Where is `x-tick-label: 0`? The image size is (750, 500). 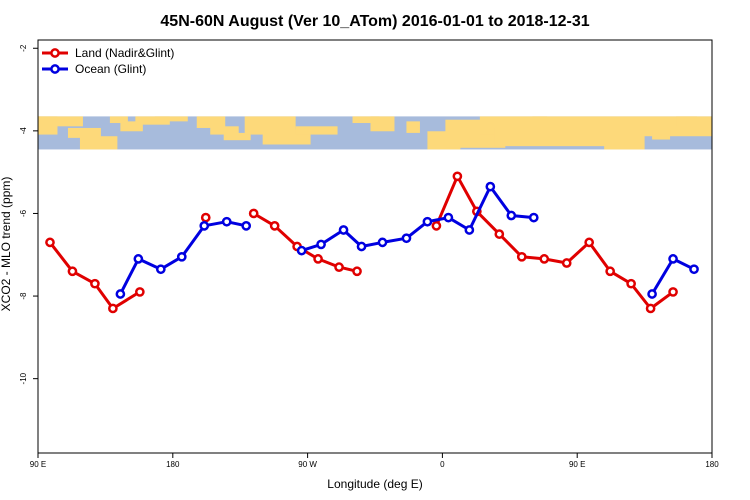
x-tick-label: 0 is located at coordinates (442, 464).